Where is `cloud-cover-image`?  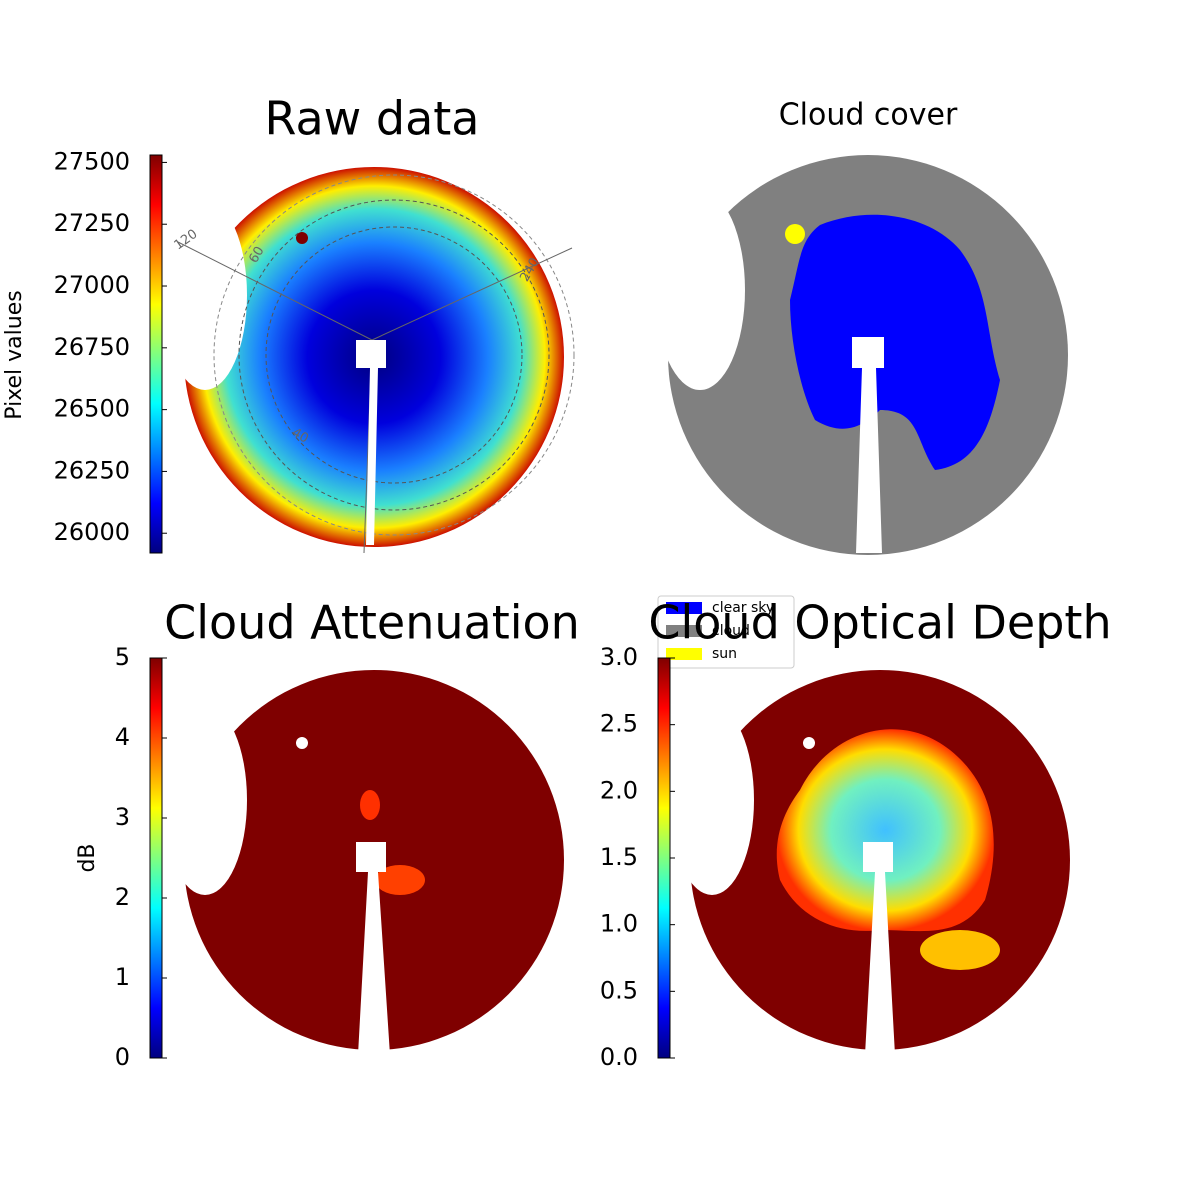 cloud-cover-image is located at coordinates (861, 355).